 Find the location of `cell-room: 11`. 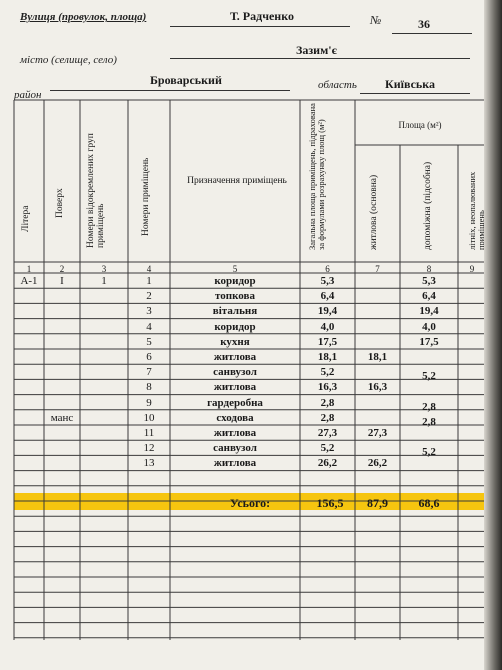

cell-room: 11 is located at coordinates (149, 433).